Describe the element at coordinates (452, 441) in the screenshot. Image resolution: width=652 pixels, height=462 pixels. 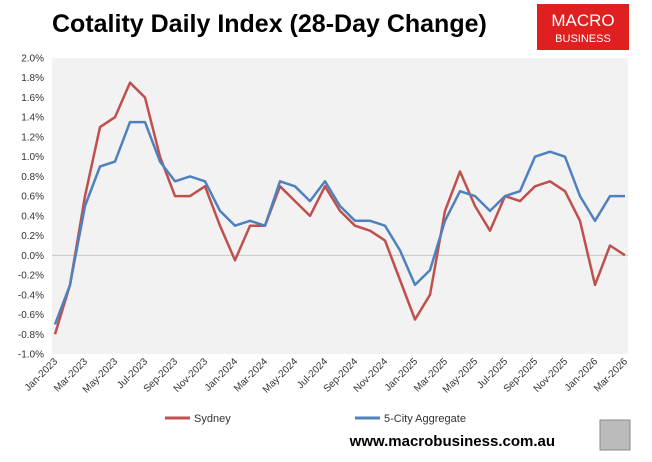
I see `footer: www.macrobusiness.com.au` at that location.